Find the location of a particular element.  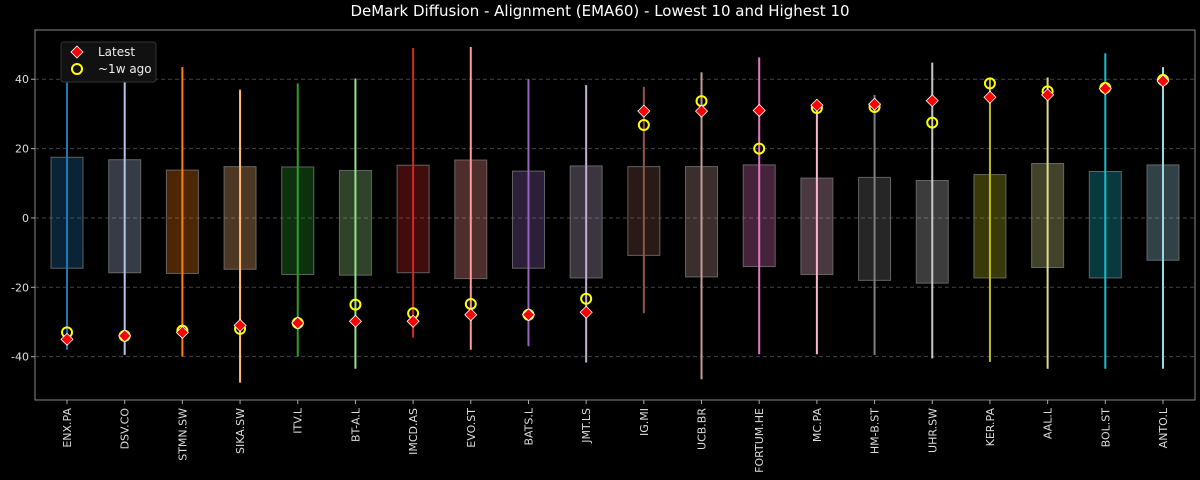

week-ago-point-KER.PA is located at coordinates (989, 83).